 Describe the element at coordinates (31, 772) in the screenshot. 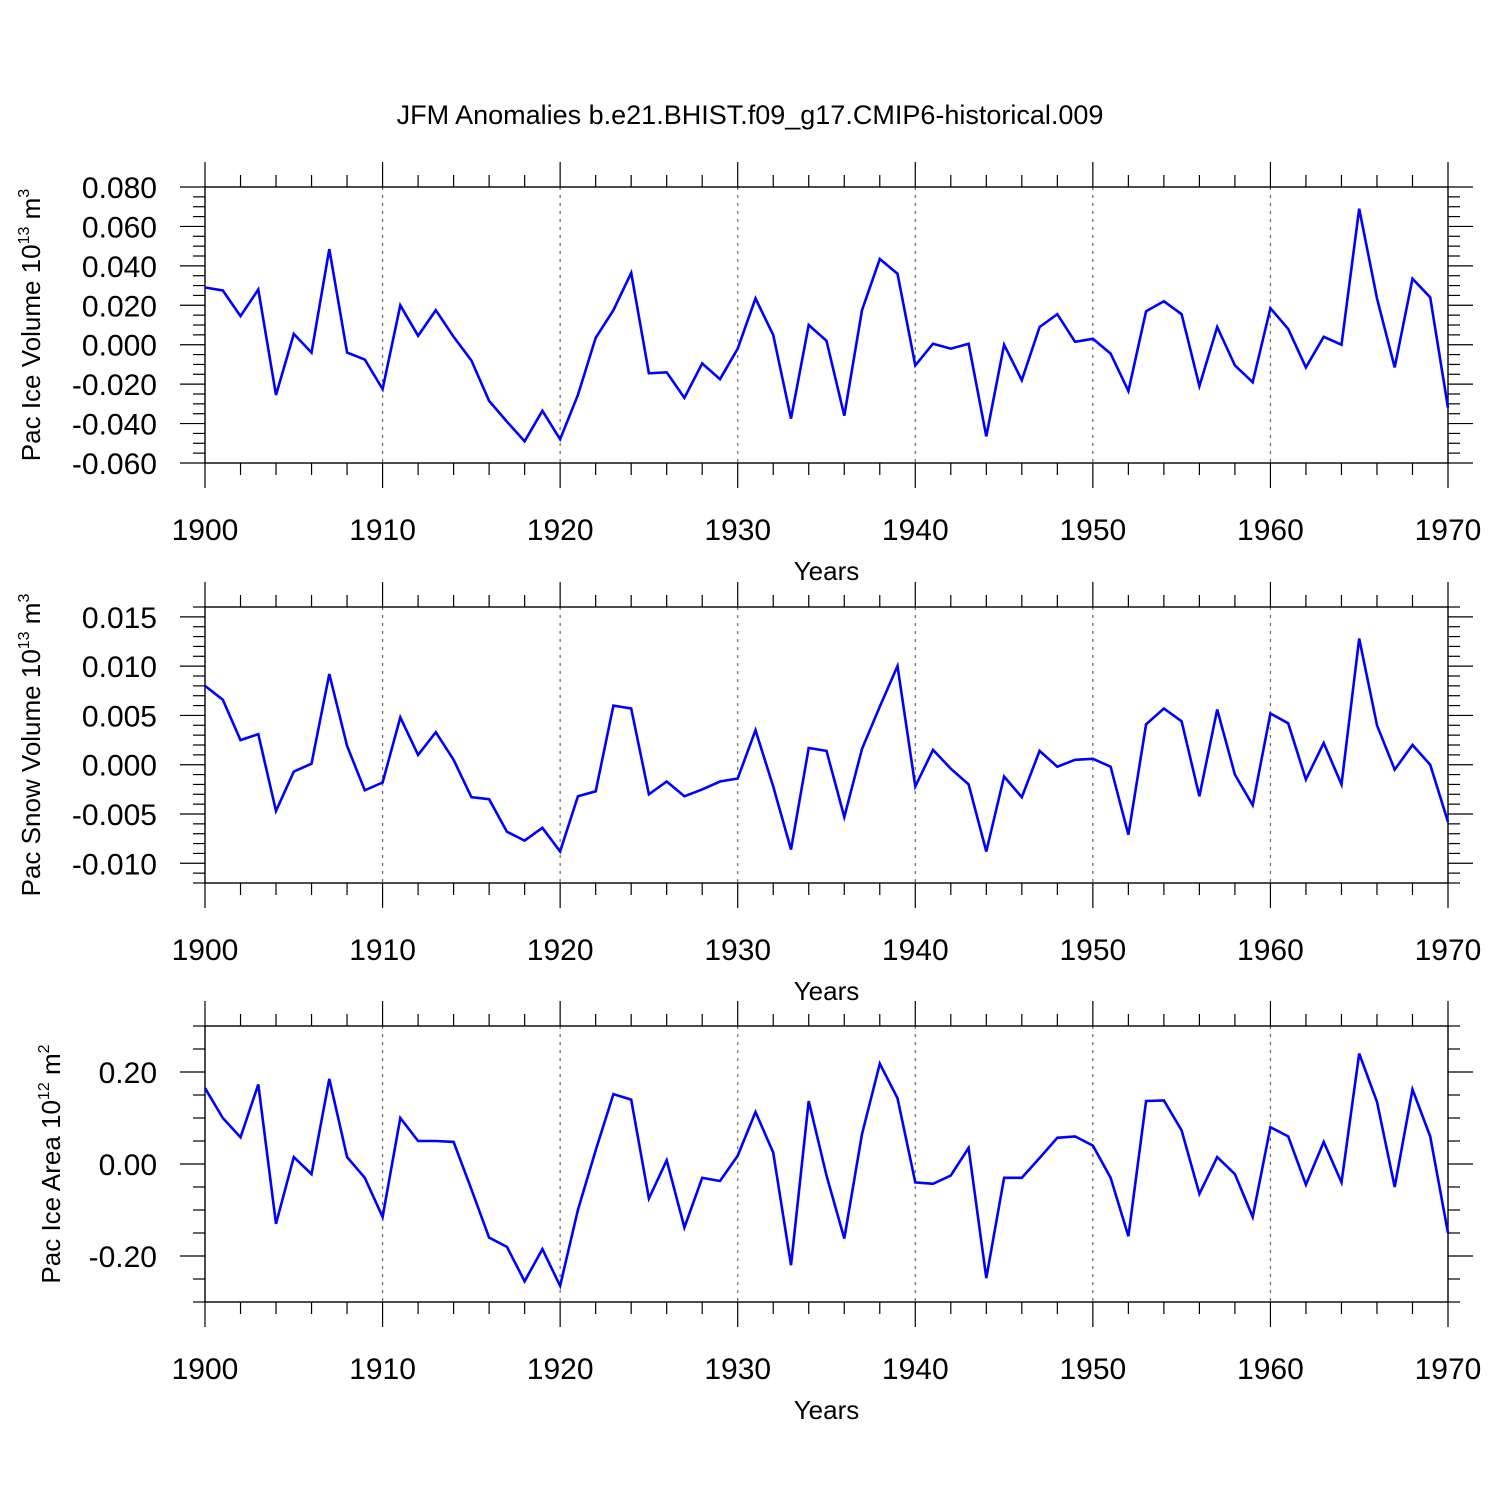

I see `y-axis-title-ylabel: Pac Snow Volume 10` at that location.